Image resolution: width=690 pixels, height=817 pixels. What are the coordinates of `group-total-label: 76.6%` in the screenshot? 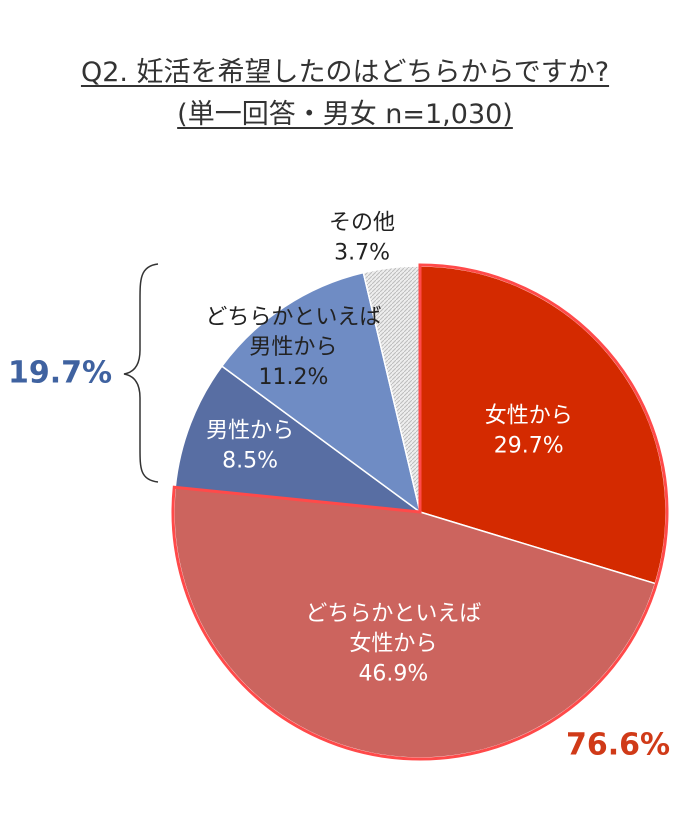 It's located at (618, 745).